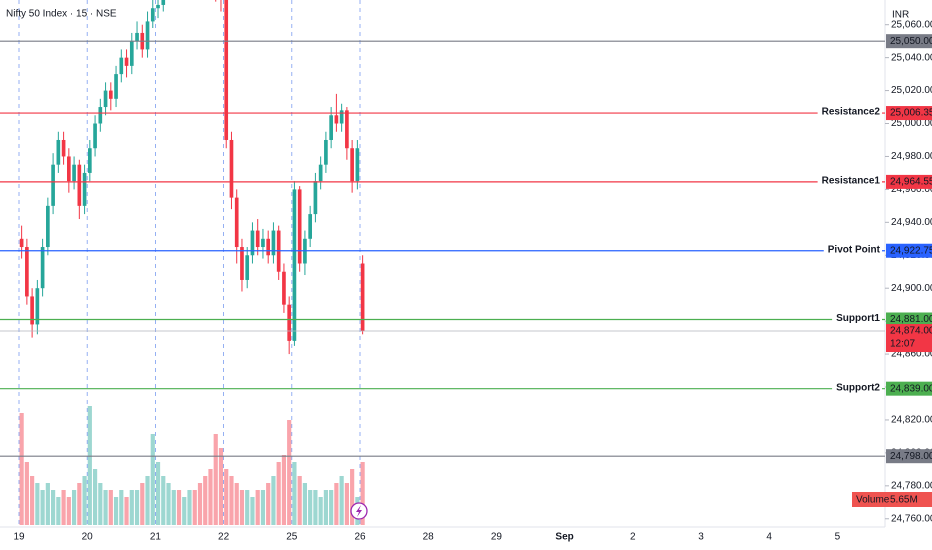  I want to click on x-tick-label: Sep, so click(564, 537).